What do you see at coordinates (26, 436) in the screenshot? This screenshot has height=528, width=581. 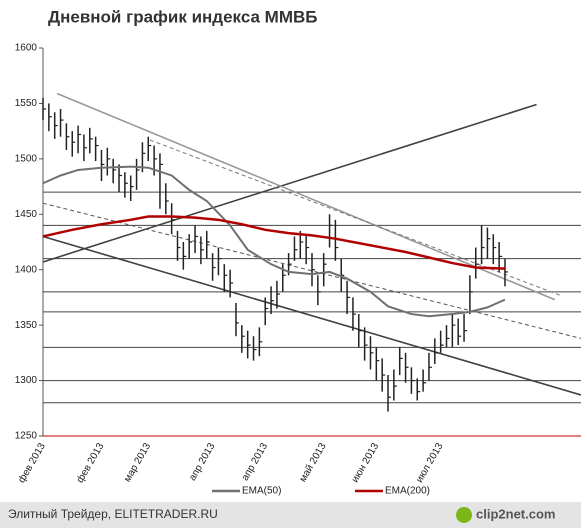 I see `y-tick-label: 1250` at bounding box center [26, 436].